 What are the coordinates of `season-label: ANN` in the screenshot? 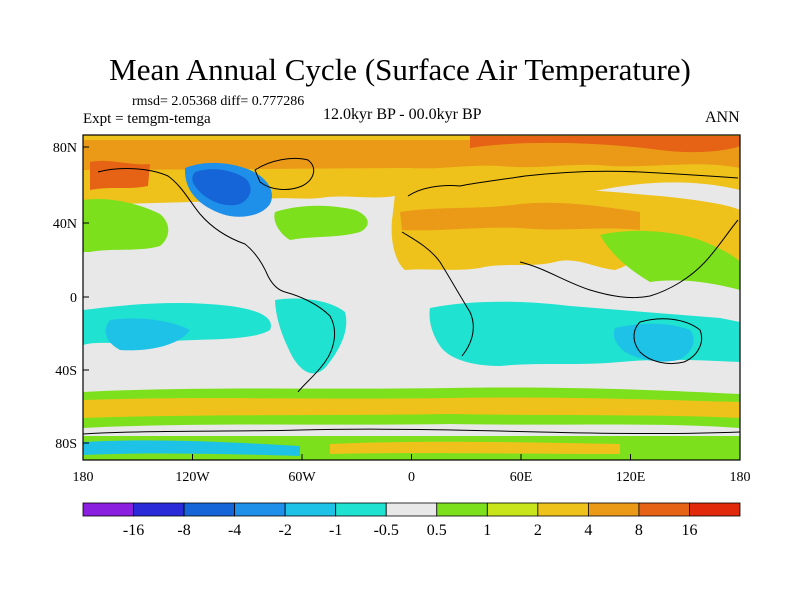 It's located at (722, 117).